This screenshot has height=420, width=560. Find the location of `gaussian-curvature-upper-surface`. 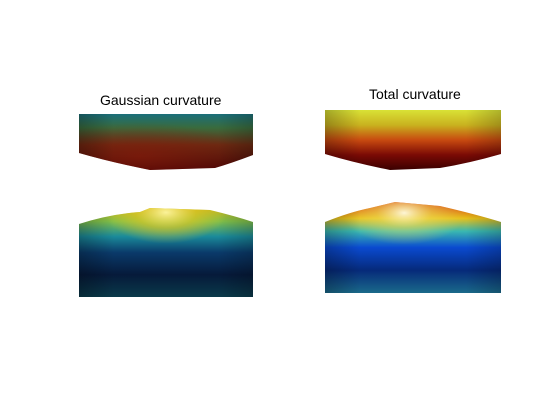

gaussian-curvature-upper-surface is located at coordinates (166, 142).